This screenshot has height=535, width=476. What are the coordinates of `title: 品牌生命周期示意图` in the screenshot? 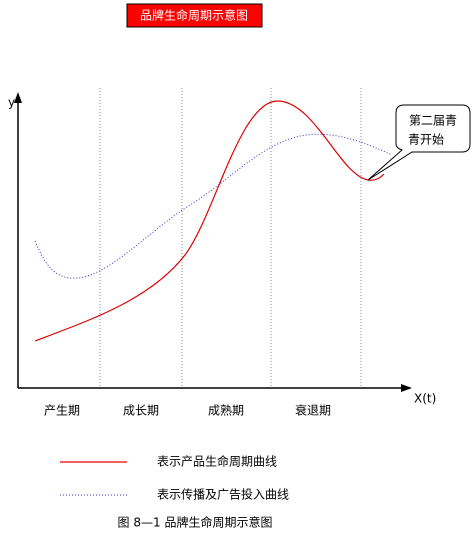 It's located at (194, 15).